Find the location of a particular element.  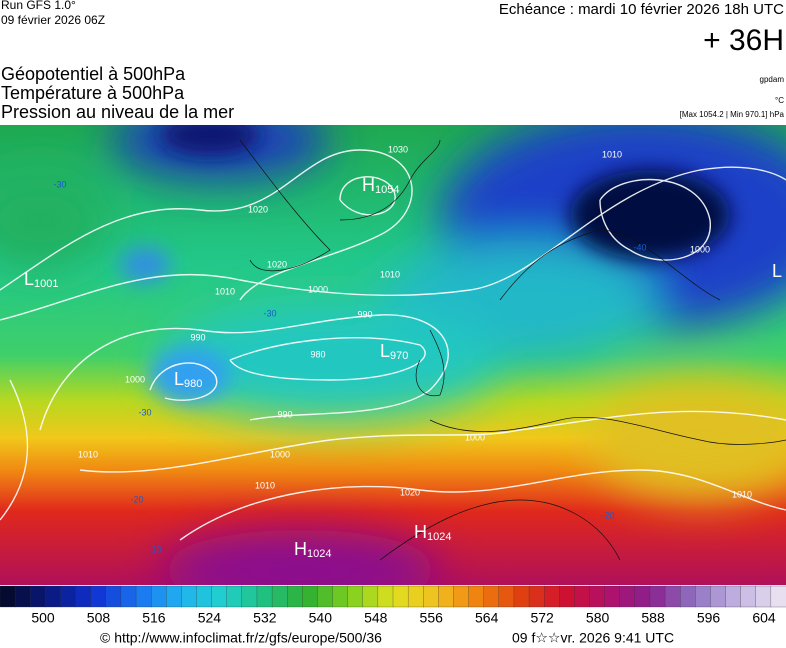

pressure-center: H1054 is located at coordinates (380, 185).